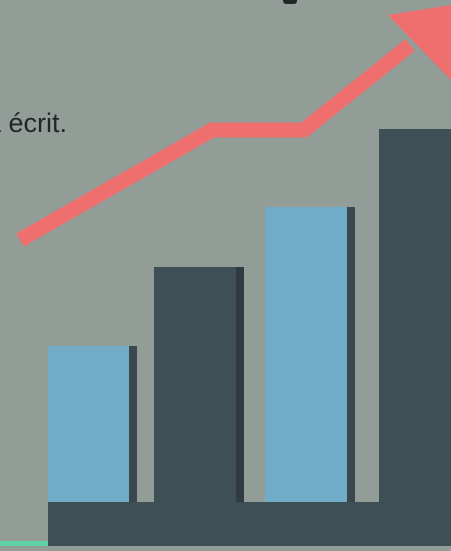 The height and width of the screenshot is (551, 451). What do you see at coordinates (34, 123) in the screenshot?
I see `caption-text: a écrit.` at bounding box center [34, 123].